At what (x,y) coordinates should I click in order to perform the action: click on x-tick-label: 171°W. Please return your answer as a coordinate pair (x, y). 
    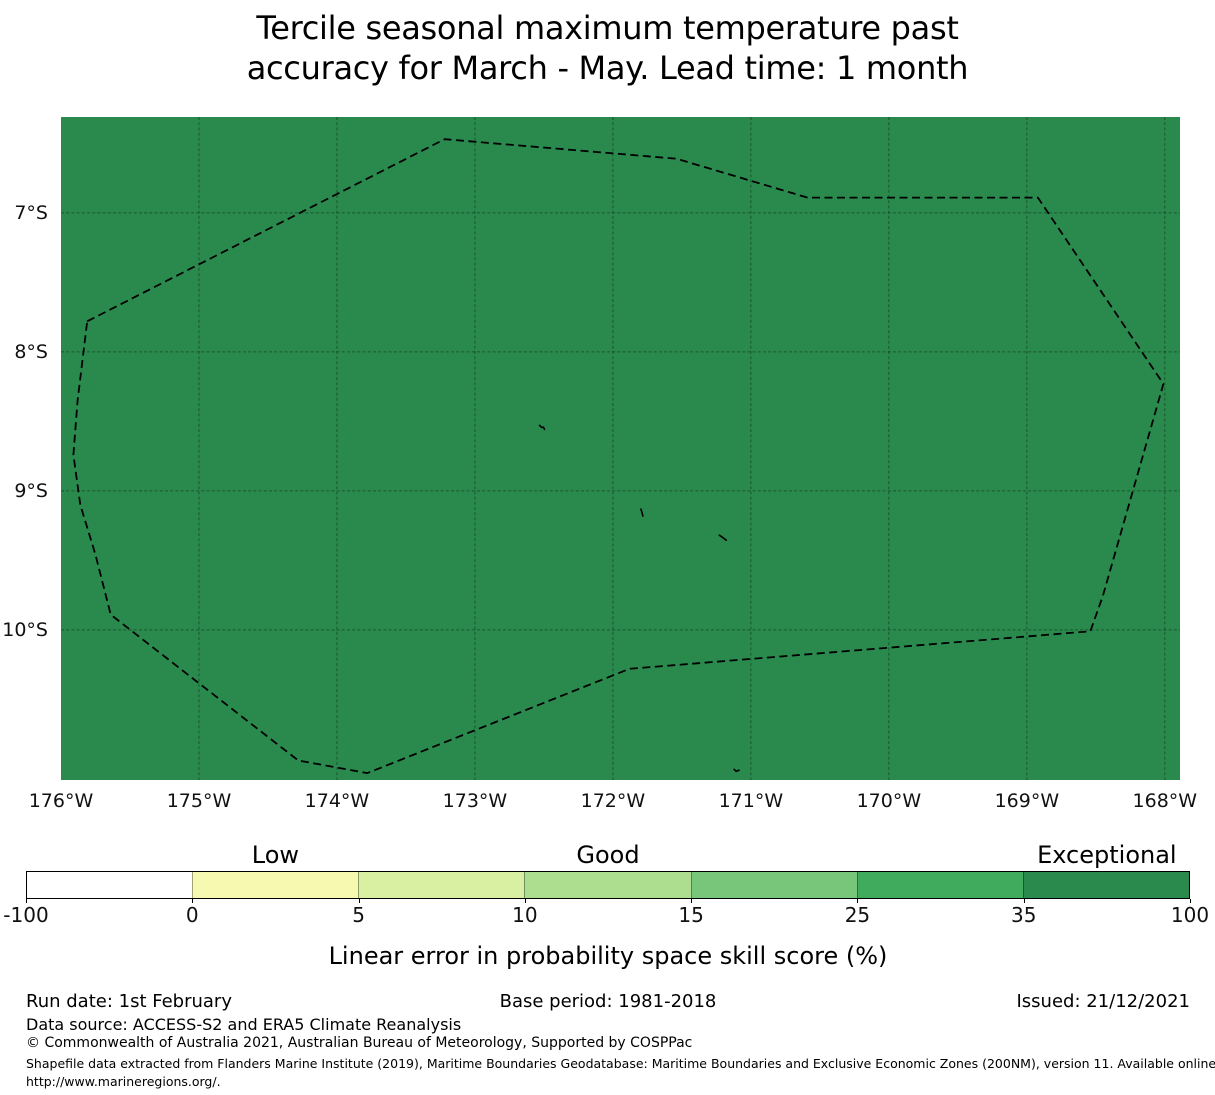
    Looking at the image, I should click on (751, 801).